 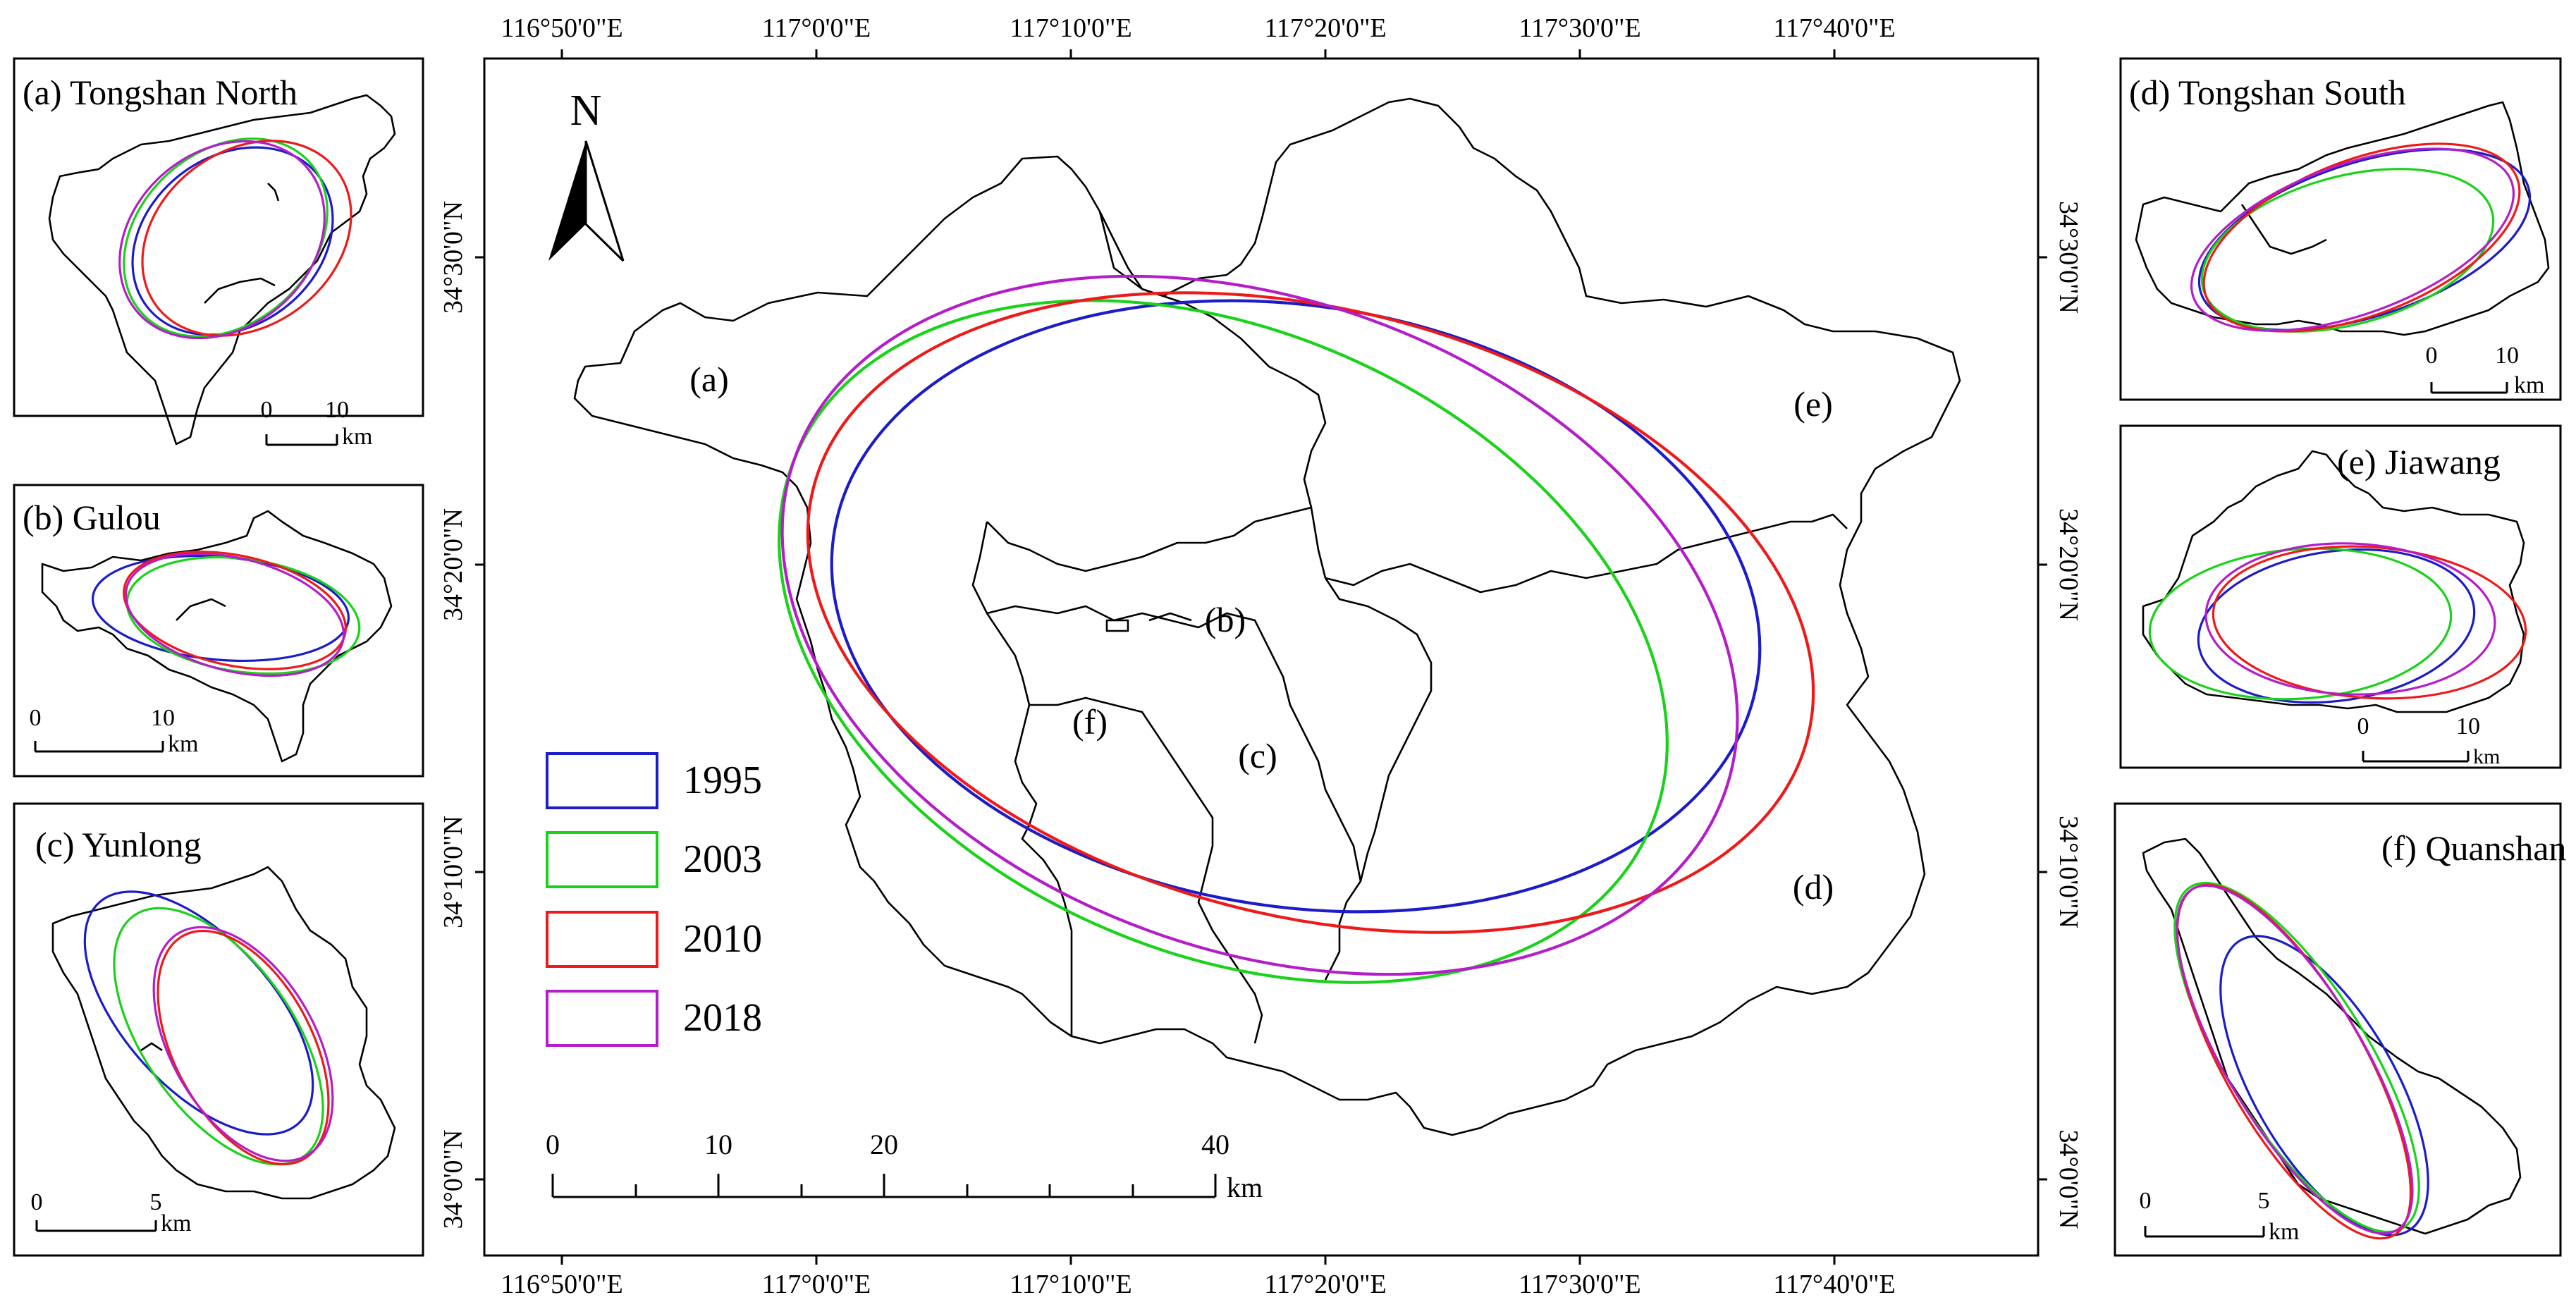 What do you see at coordinates (1215, 1144) in the screenshot?
I see `scale-tick-label: 40` at bounding box center [1215, 1144].